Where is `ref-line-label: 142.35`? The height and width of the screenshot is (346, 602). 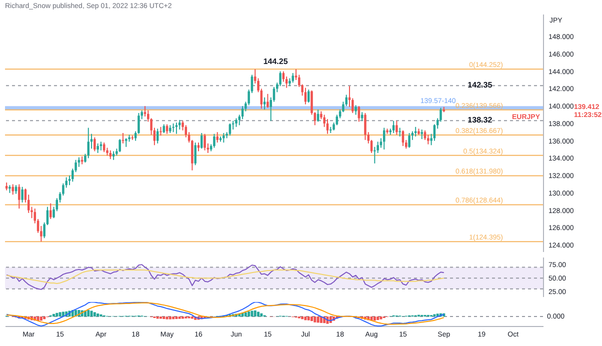
ref-line-label: 142.35 is located at coordinates (480, 85).